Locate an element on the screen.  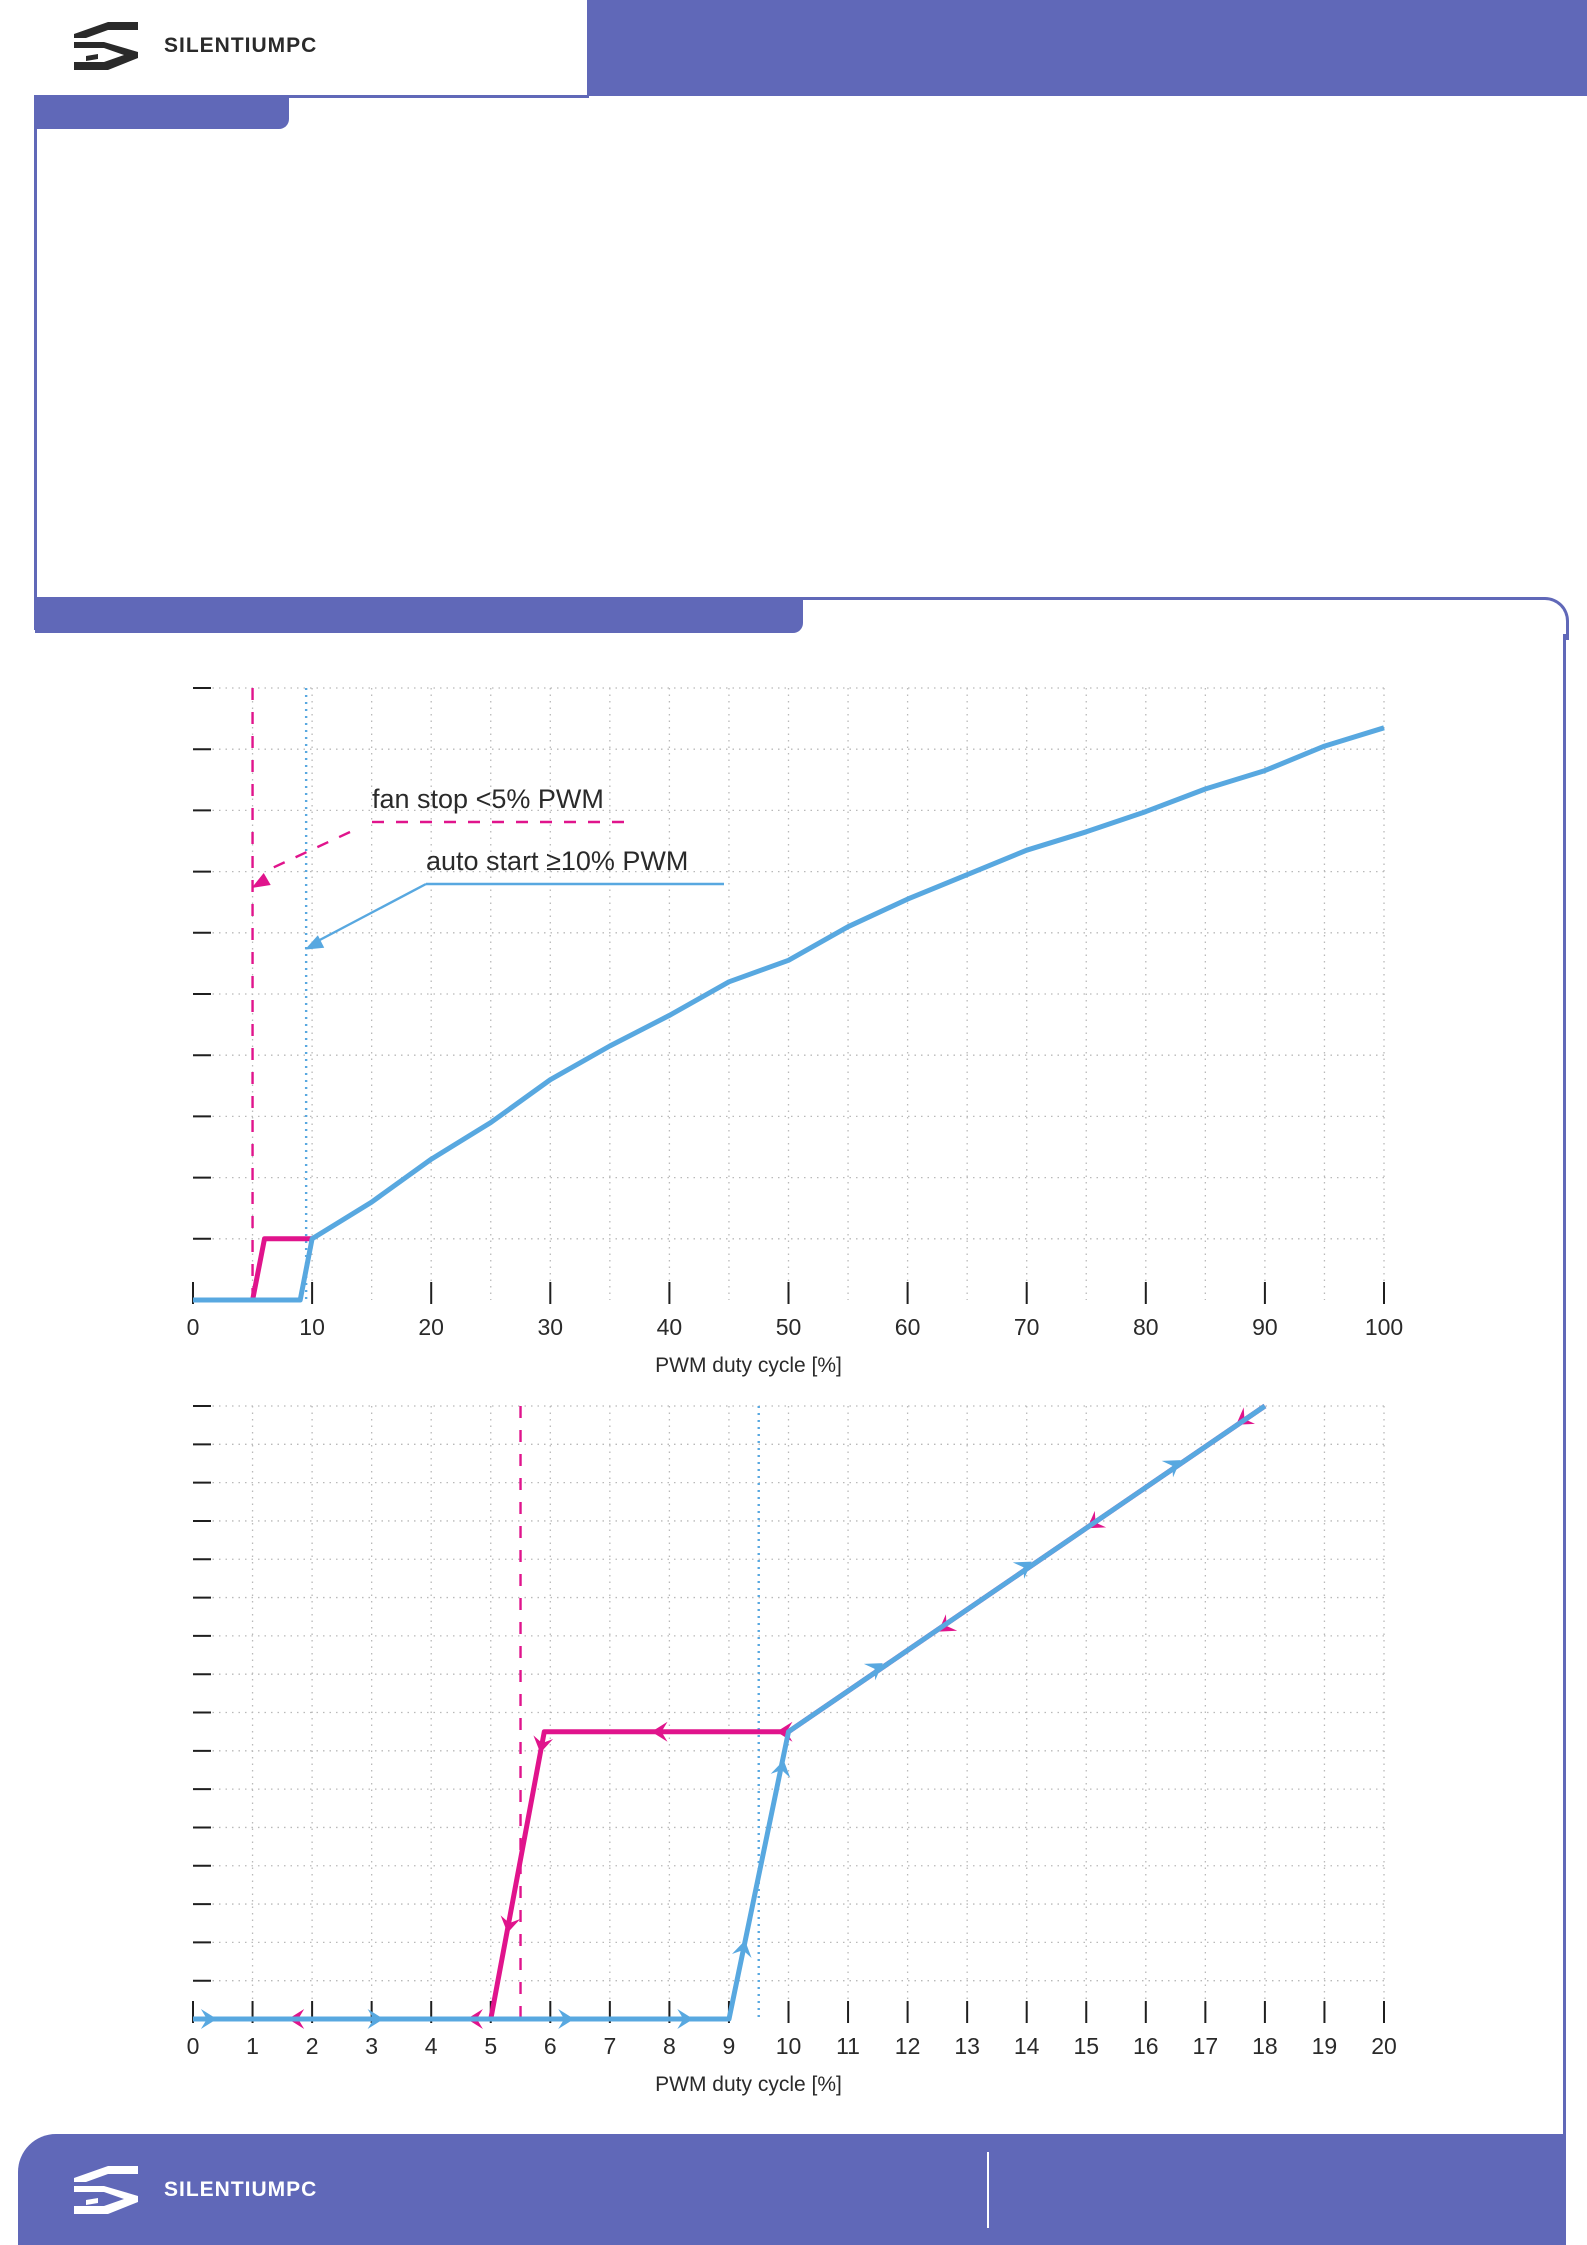
x-tick-label: 15 is located at coordinates (1086, 2046).